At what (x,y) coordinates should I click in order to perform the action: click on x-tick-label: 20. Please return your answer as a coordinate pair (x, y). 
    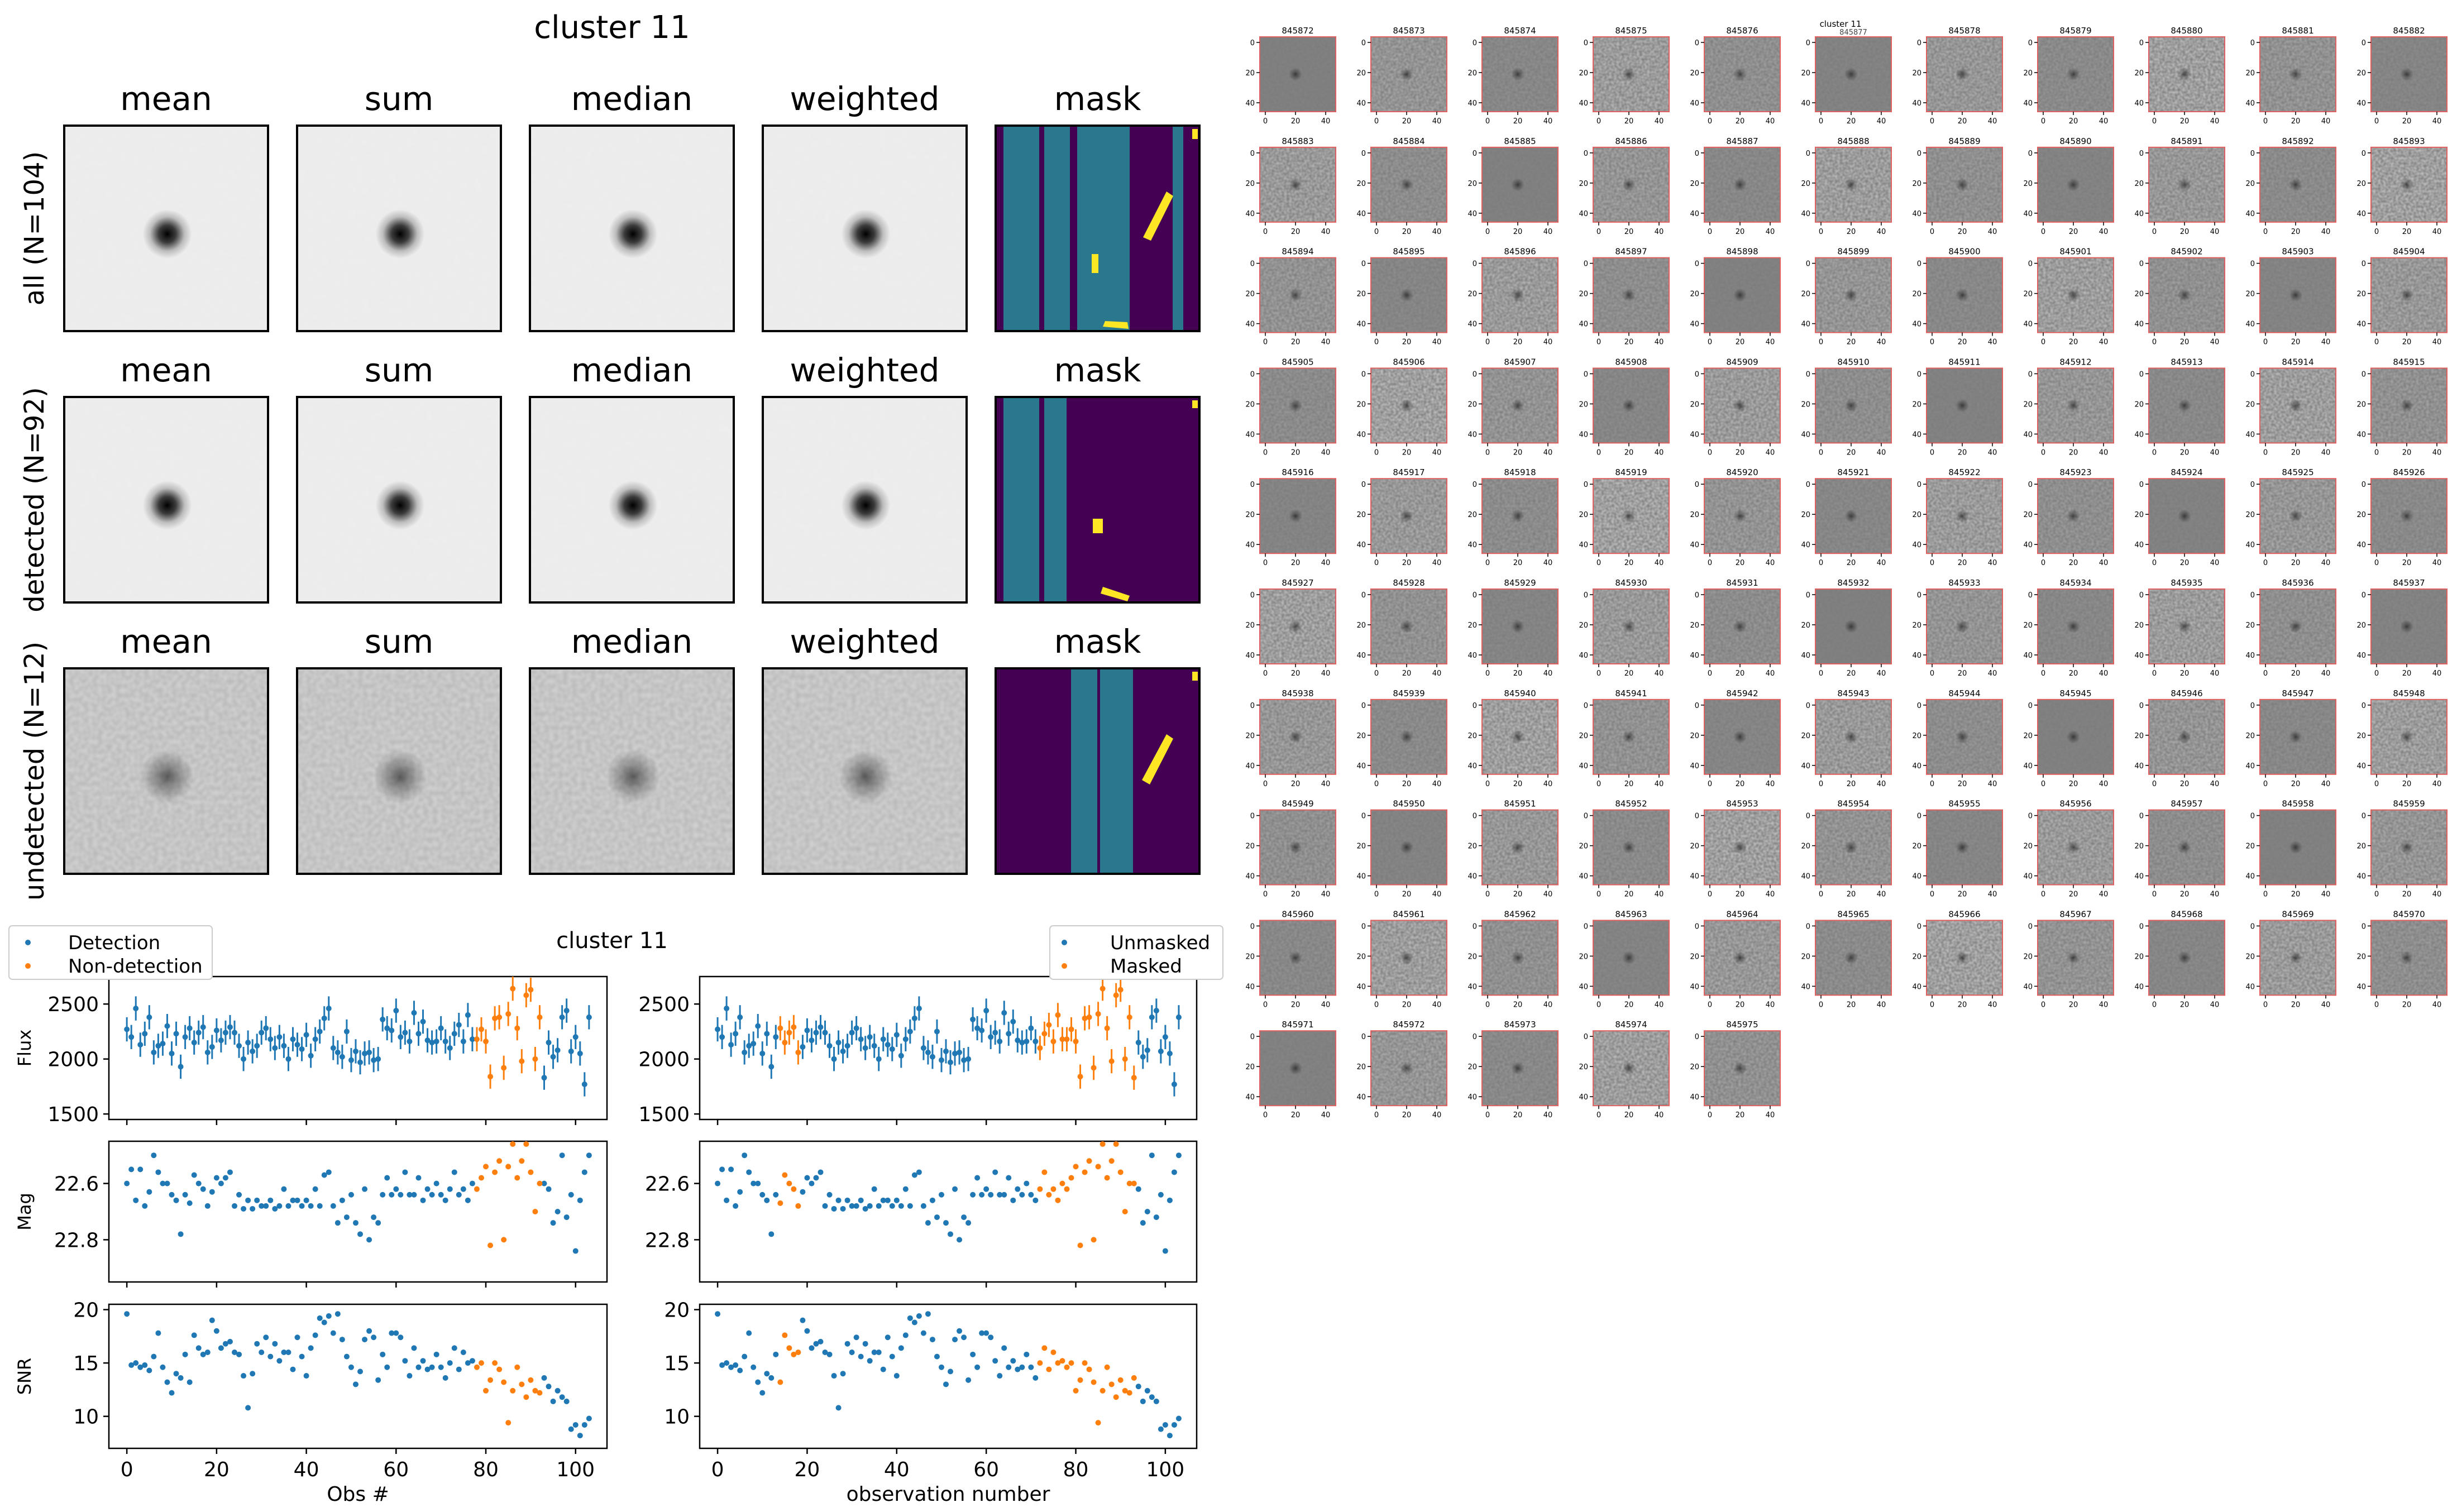
    Looking at the image, I should click on (807, 1469).